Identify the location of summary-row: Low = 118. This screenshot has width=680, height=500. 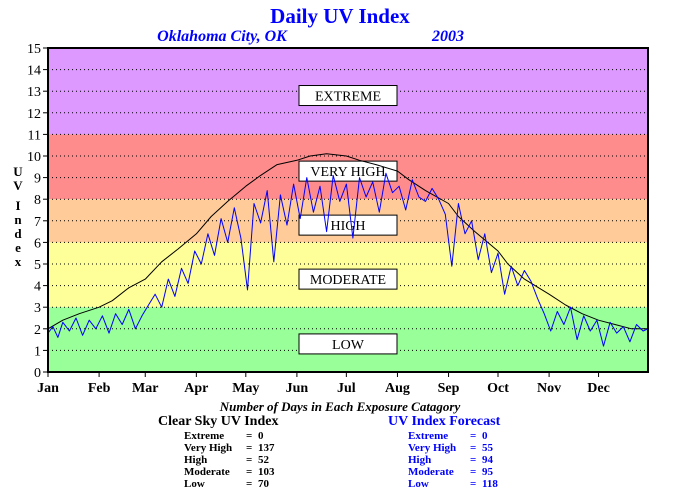
(460, 484).